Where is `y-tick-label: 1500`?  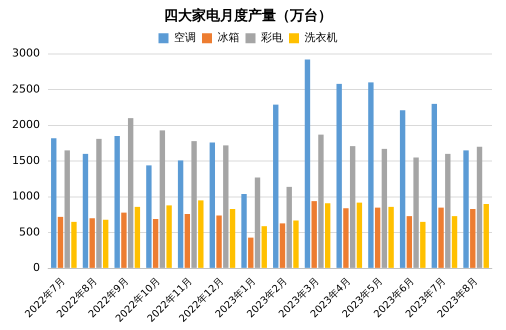
y-tick-label: 1500 is located at coordinates (26, 160).